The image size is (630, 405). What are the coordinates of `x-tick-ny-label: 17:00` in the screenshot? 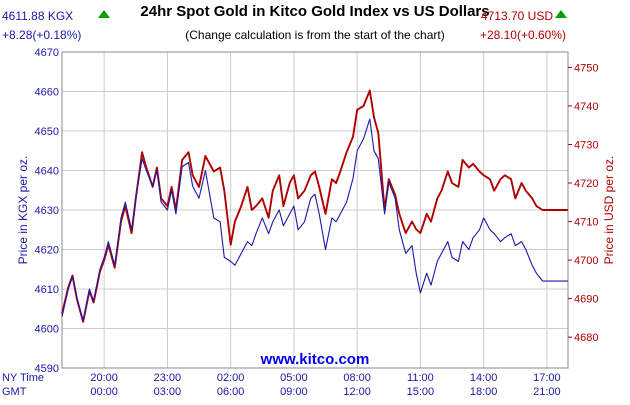 It's located at (547, 378).